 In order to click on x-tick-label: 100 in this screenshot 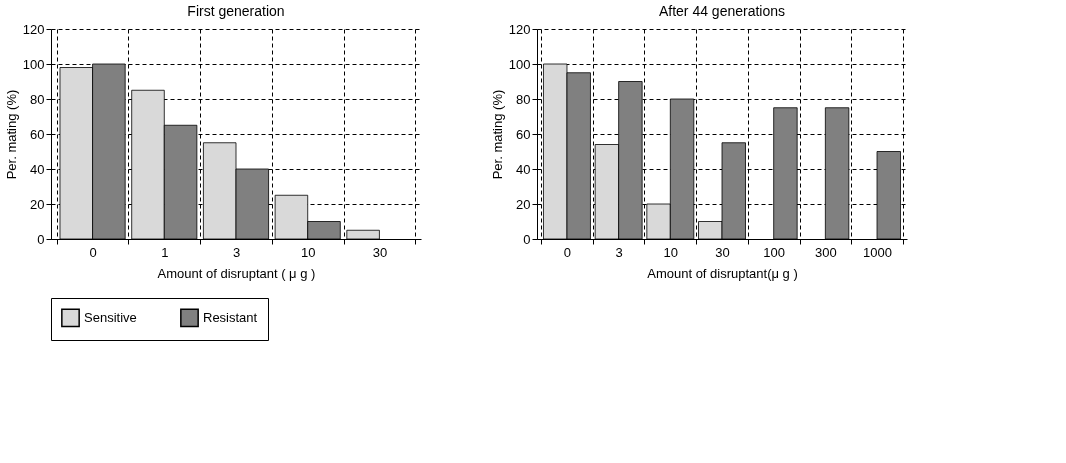, I will do `click(774, 252)`.